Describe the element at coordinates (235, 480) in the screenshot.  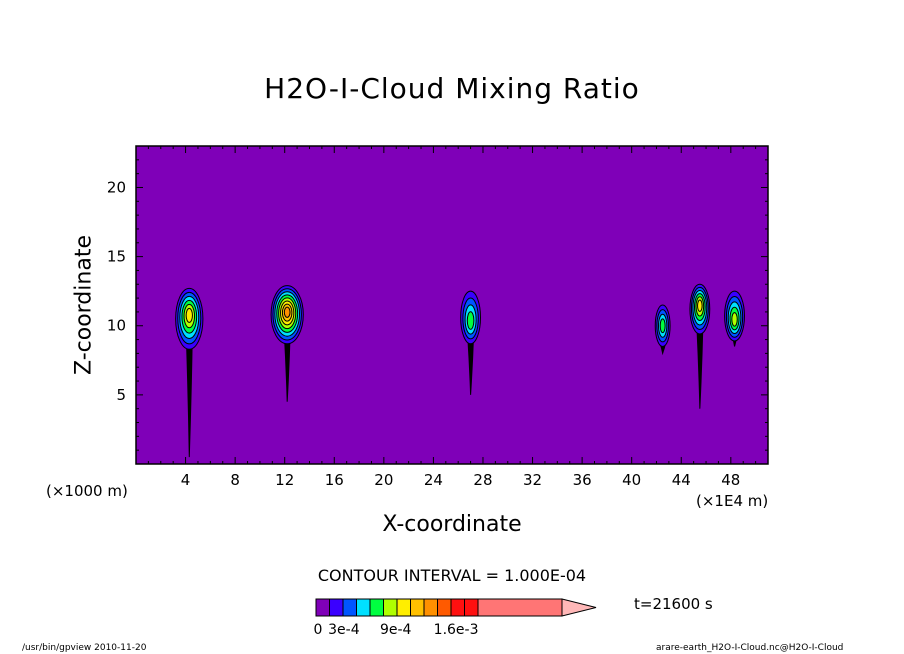
I see `x-tick-label: 8` at that location.